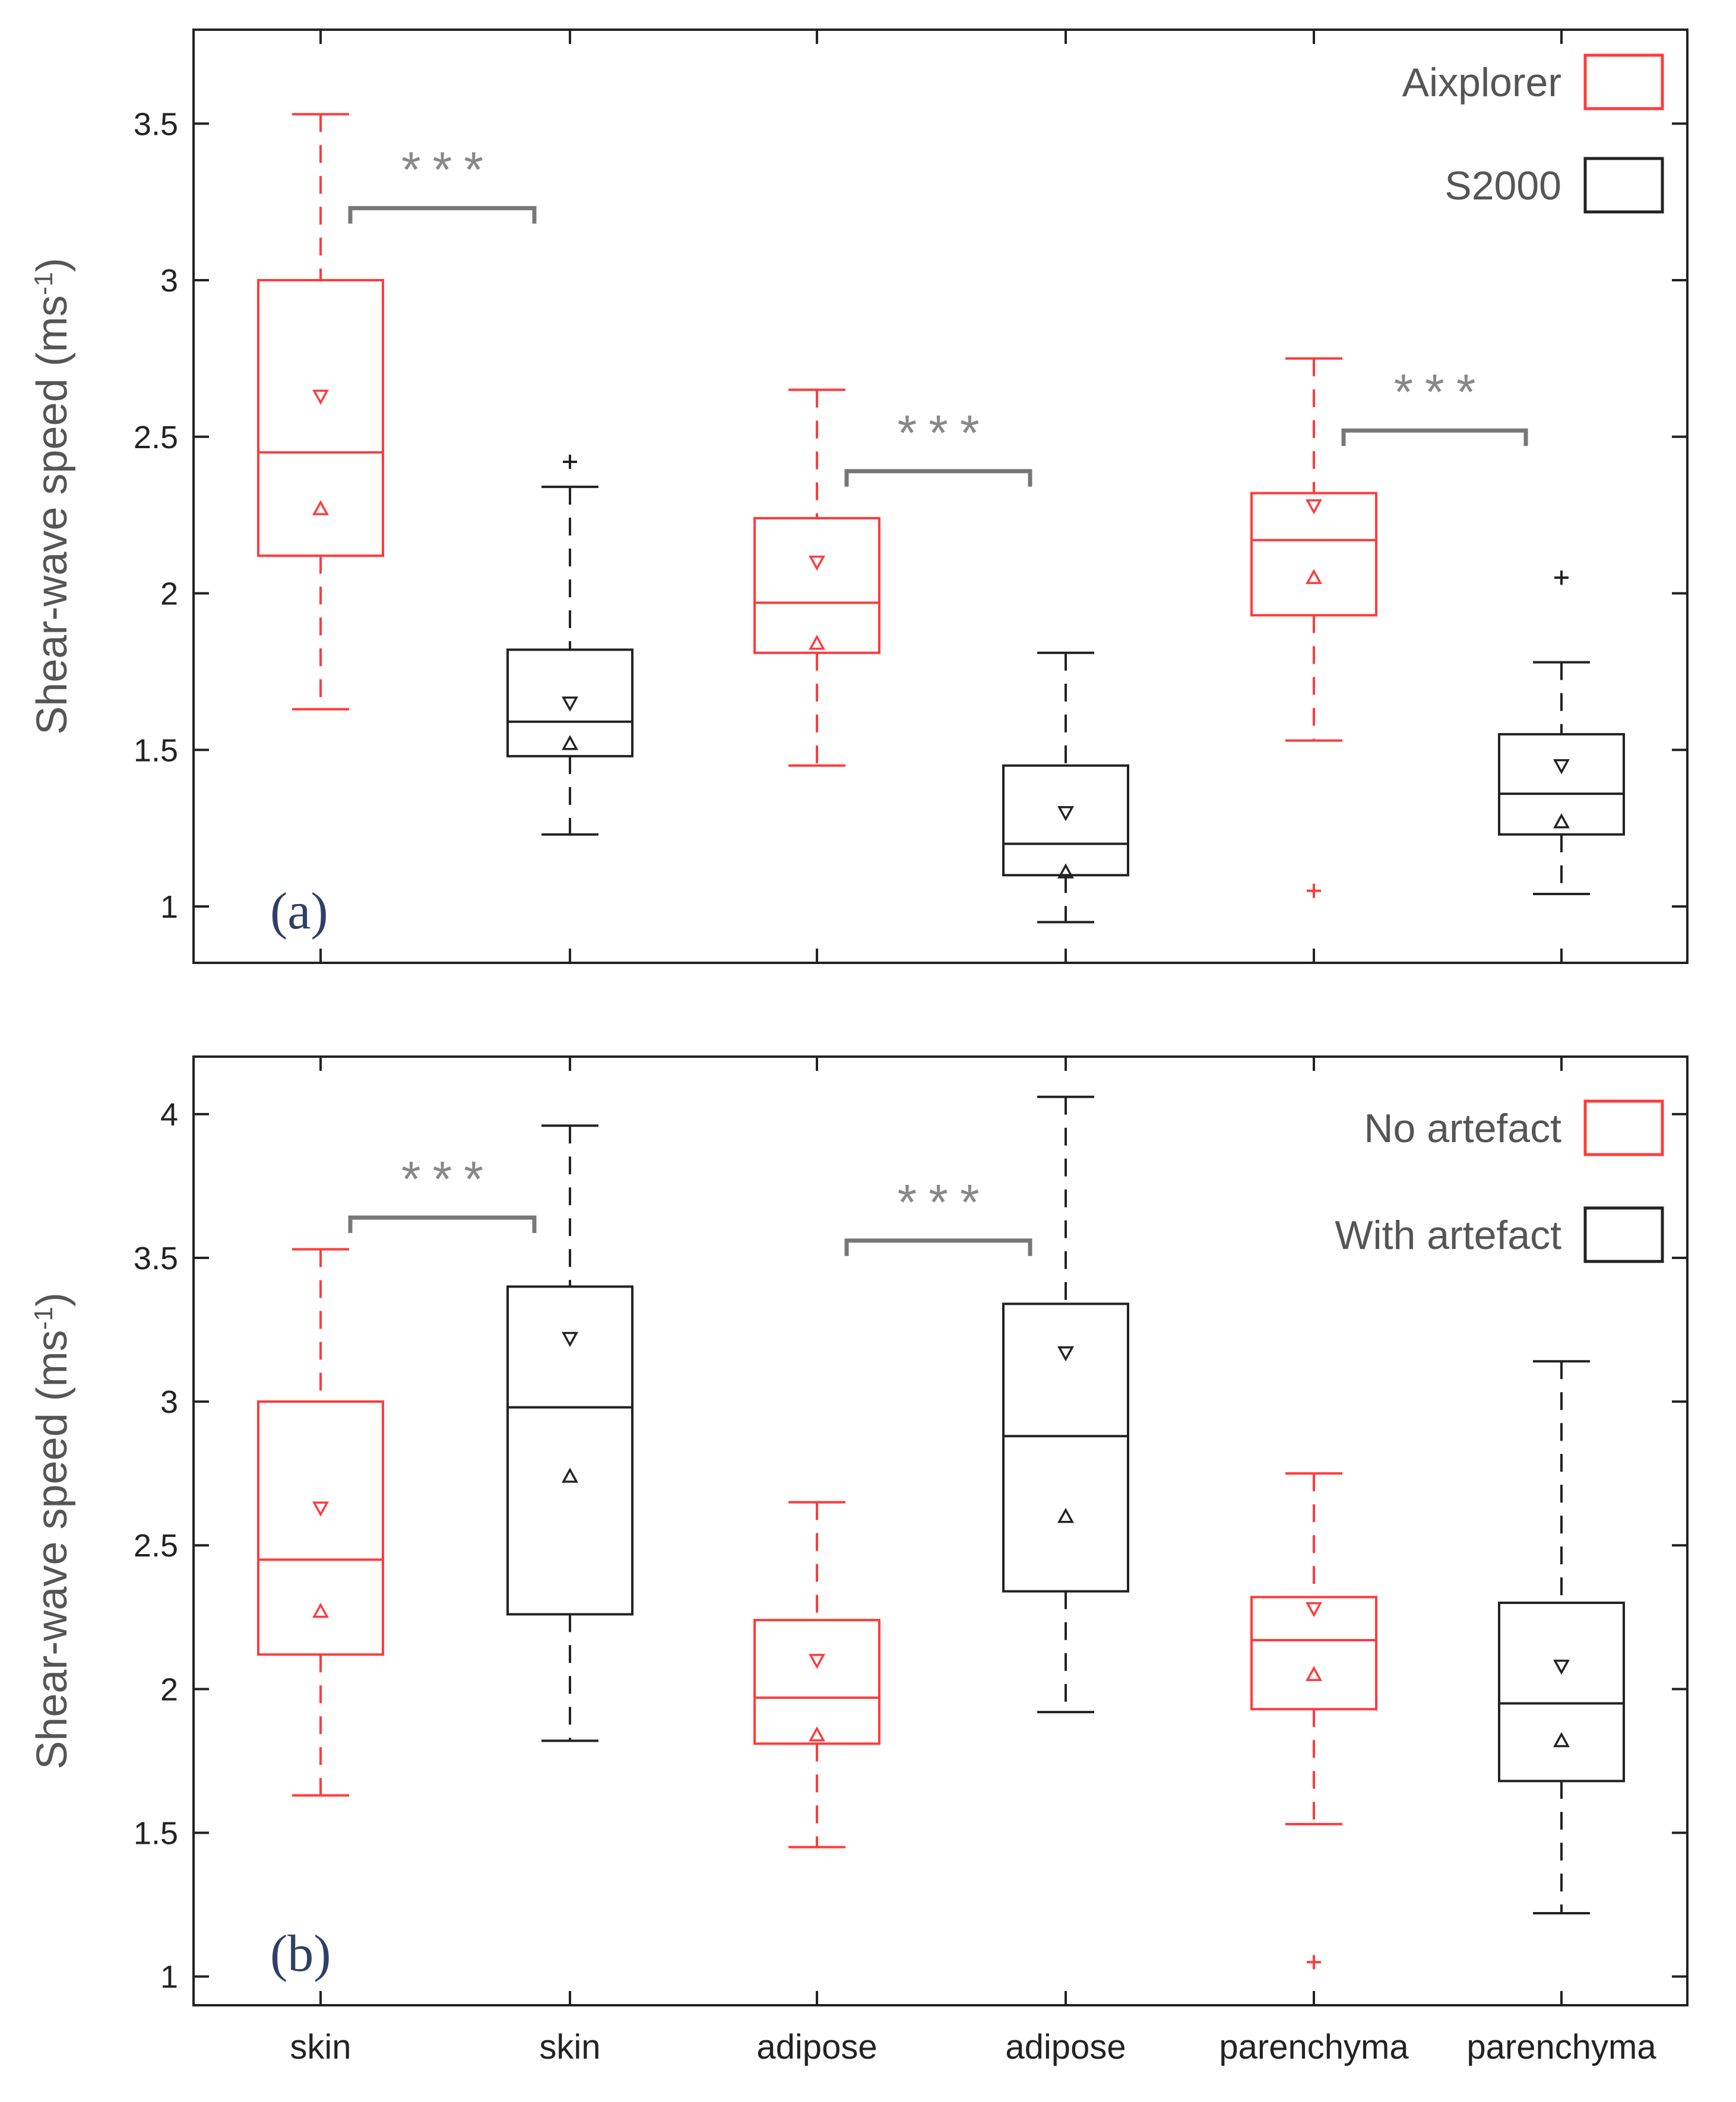 The height and width of the screenshot is (2102, 1736). Describe the element at coordinates (156, 750) in the screenshot. I see `y-tick-label: 1.5` at that location.